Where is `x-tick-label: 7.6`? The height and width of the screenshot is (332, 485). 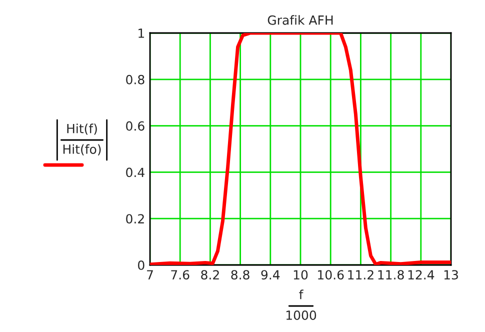 x-tick-label: 7.6 is located at coordinates (180, 275).